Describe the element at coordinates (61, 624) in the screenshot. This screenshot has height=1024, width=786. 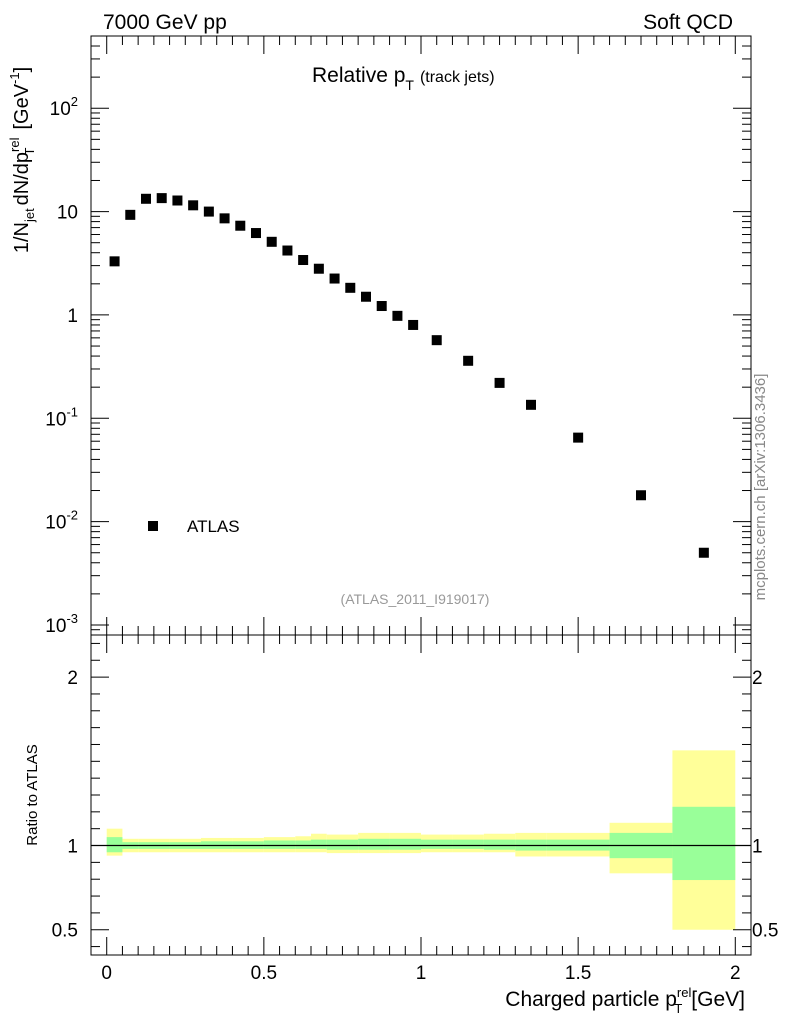
I see `main-y-tick-label: 10⁻³` at that location.